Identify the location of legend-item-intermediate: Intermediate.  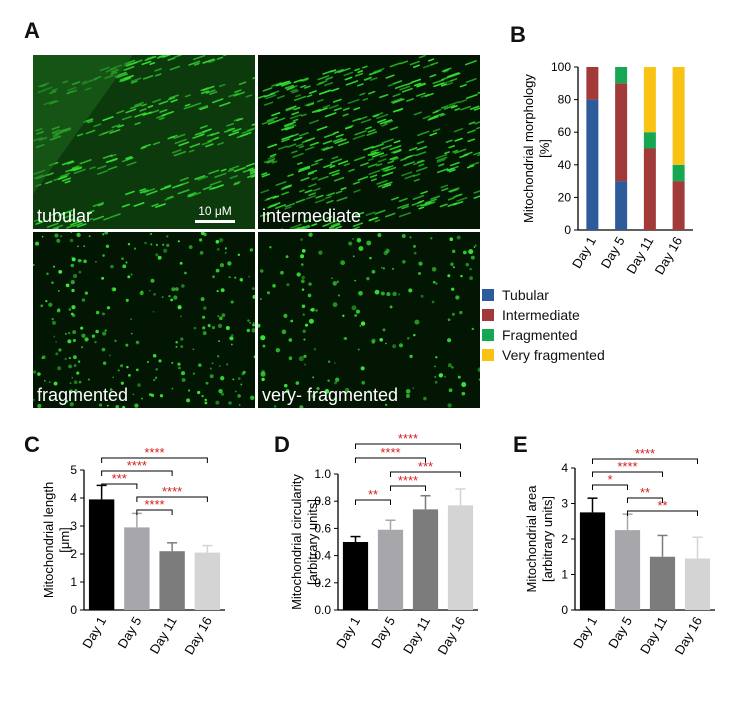
(543, 315).